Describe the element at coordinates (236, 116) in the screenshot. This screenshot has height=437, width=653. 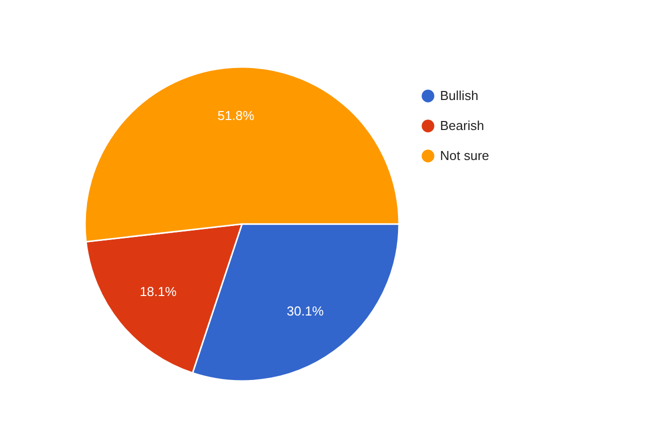
I see `data-label: 51.8%` at that location.